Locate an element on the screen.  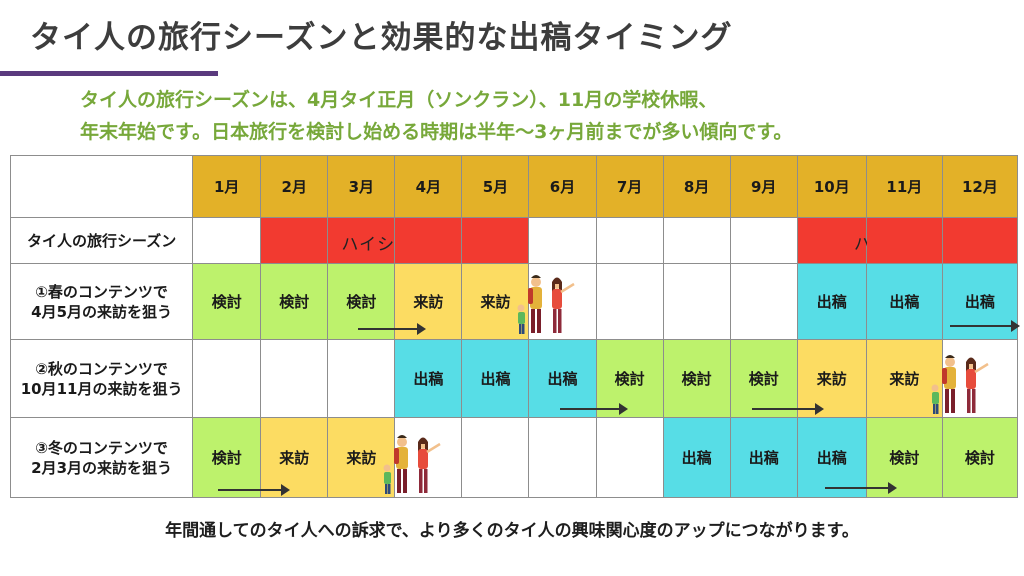
month-header: 6月 is located at coordinates (562, 186).